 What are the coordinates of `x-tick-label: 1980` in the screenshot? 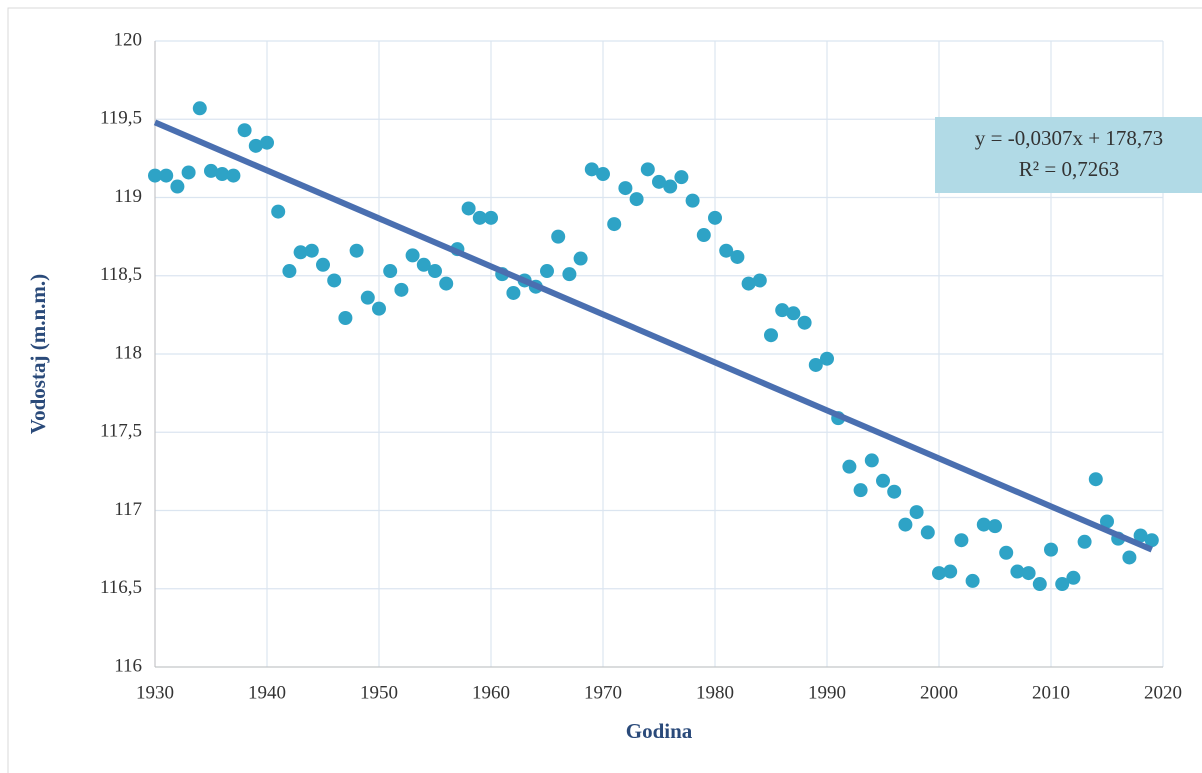 It's located at (715, 692).